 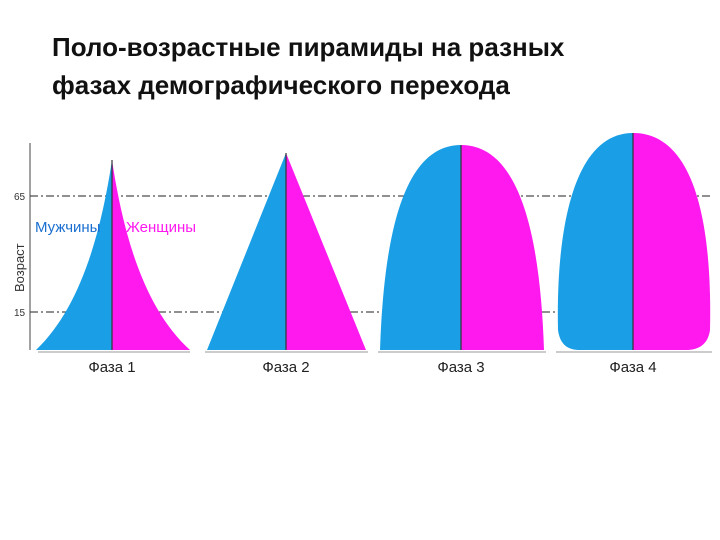 What do you see at coordinates (285, 367) in the screenshot?
I see `phase-label-2: Фаза 2` at bounding box center [285, 367].